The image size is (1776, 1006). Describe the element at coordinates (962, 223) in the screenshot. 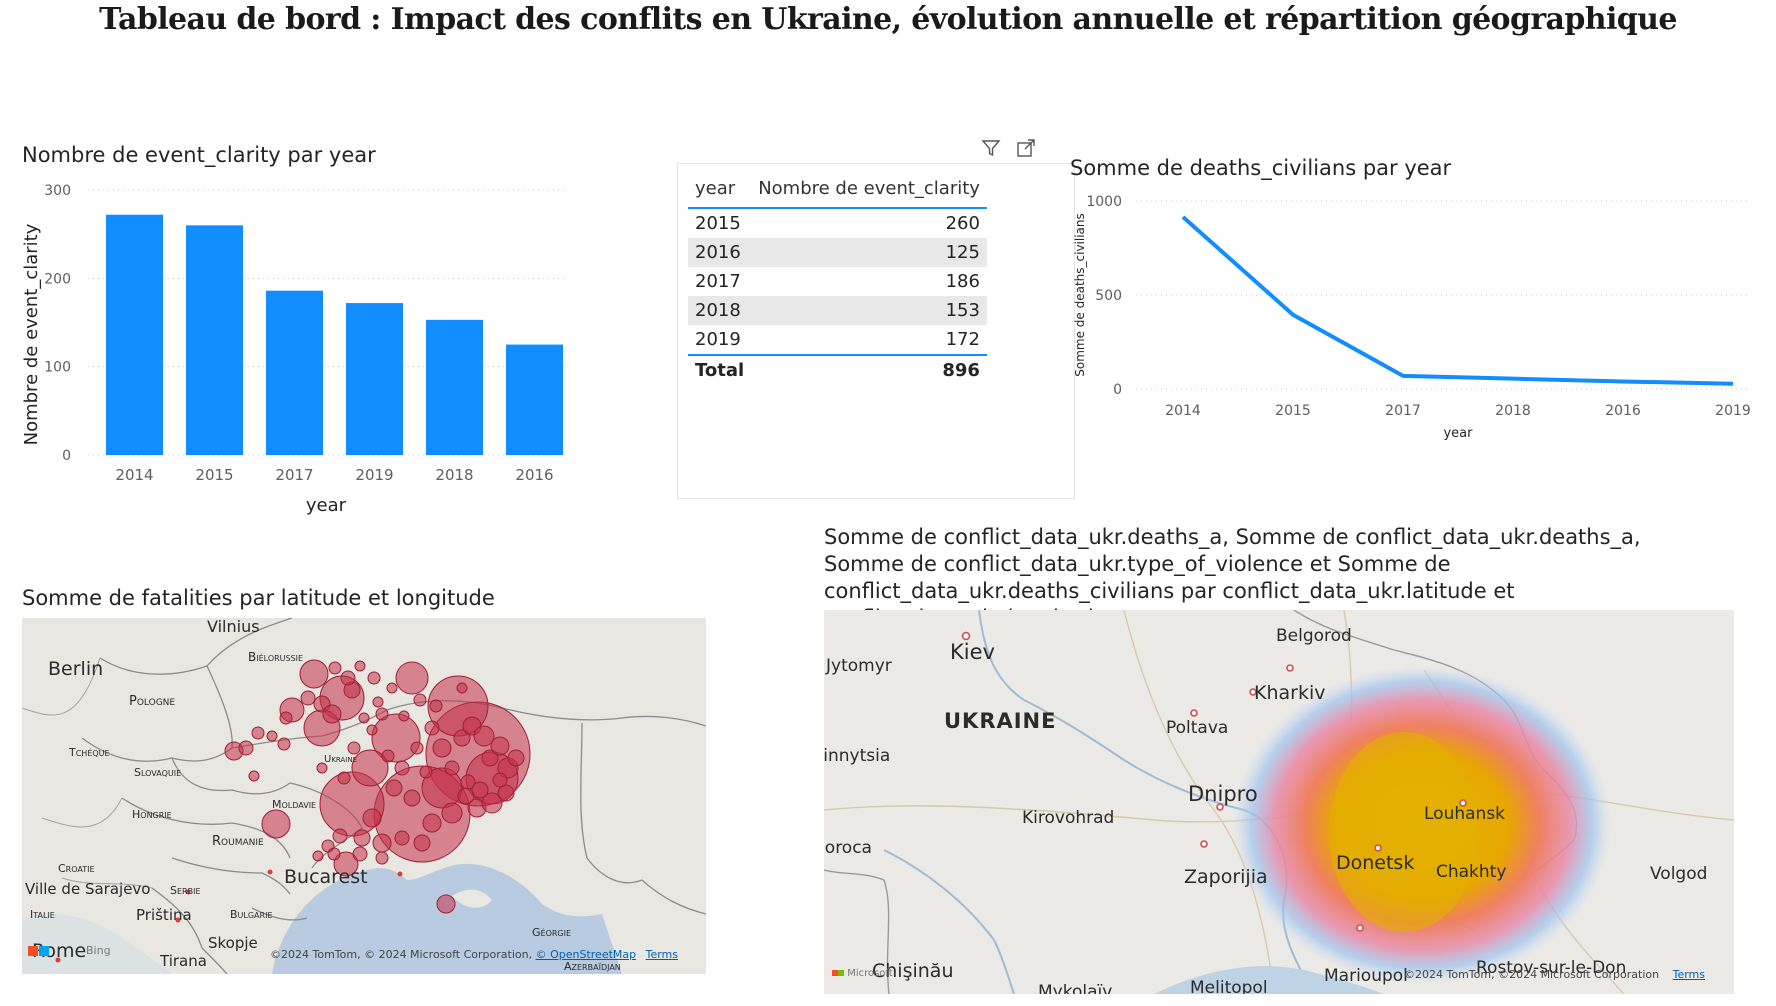

I see `cell-count: 260` at that location.